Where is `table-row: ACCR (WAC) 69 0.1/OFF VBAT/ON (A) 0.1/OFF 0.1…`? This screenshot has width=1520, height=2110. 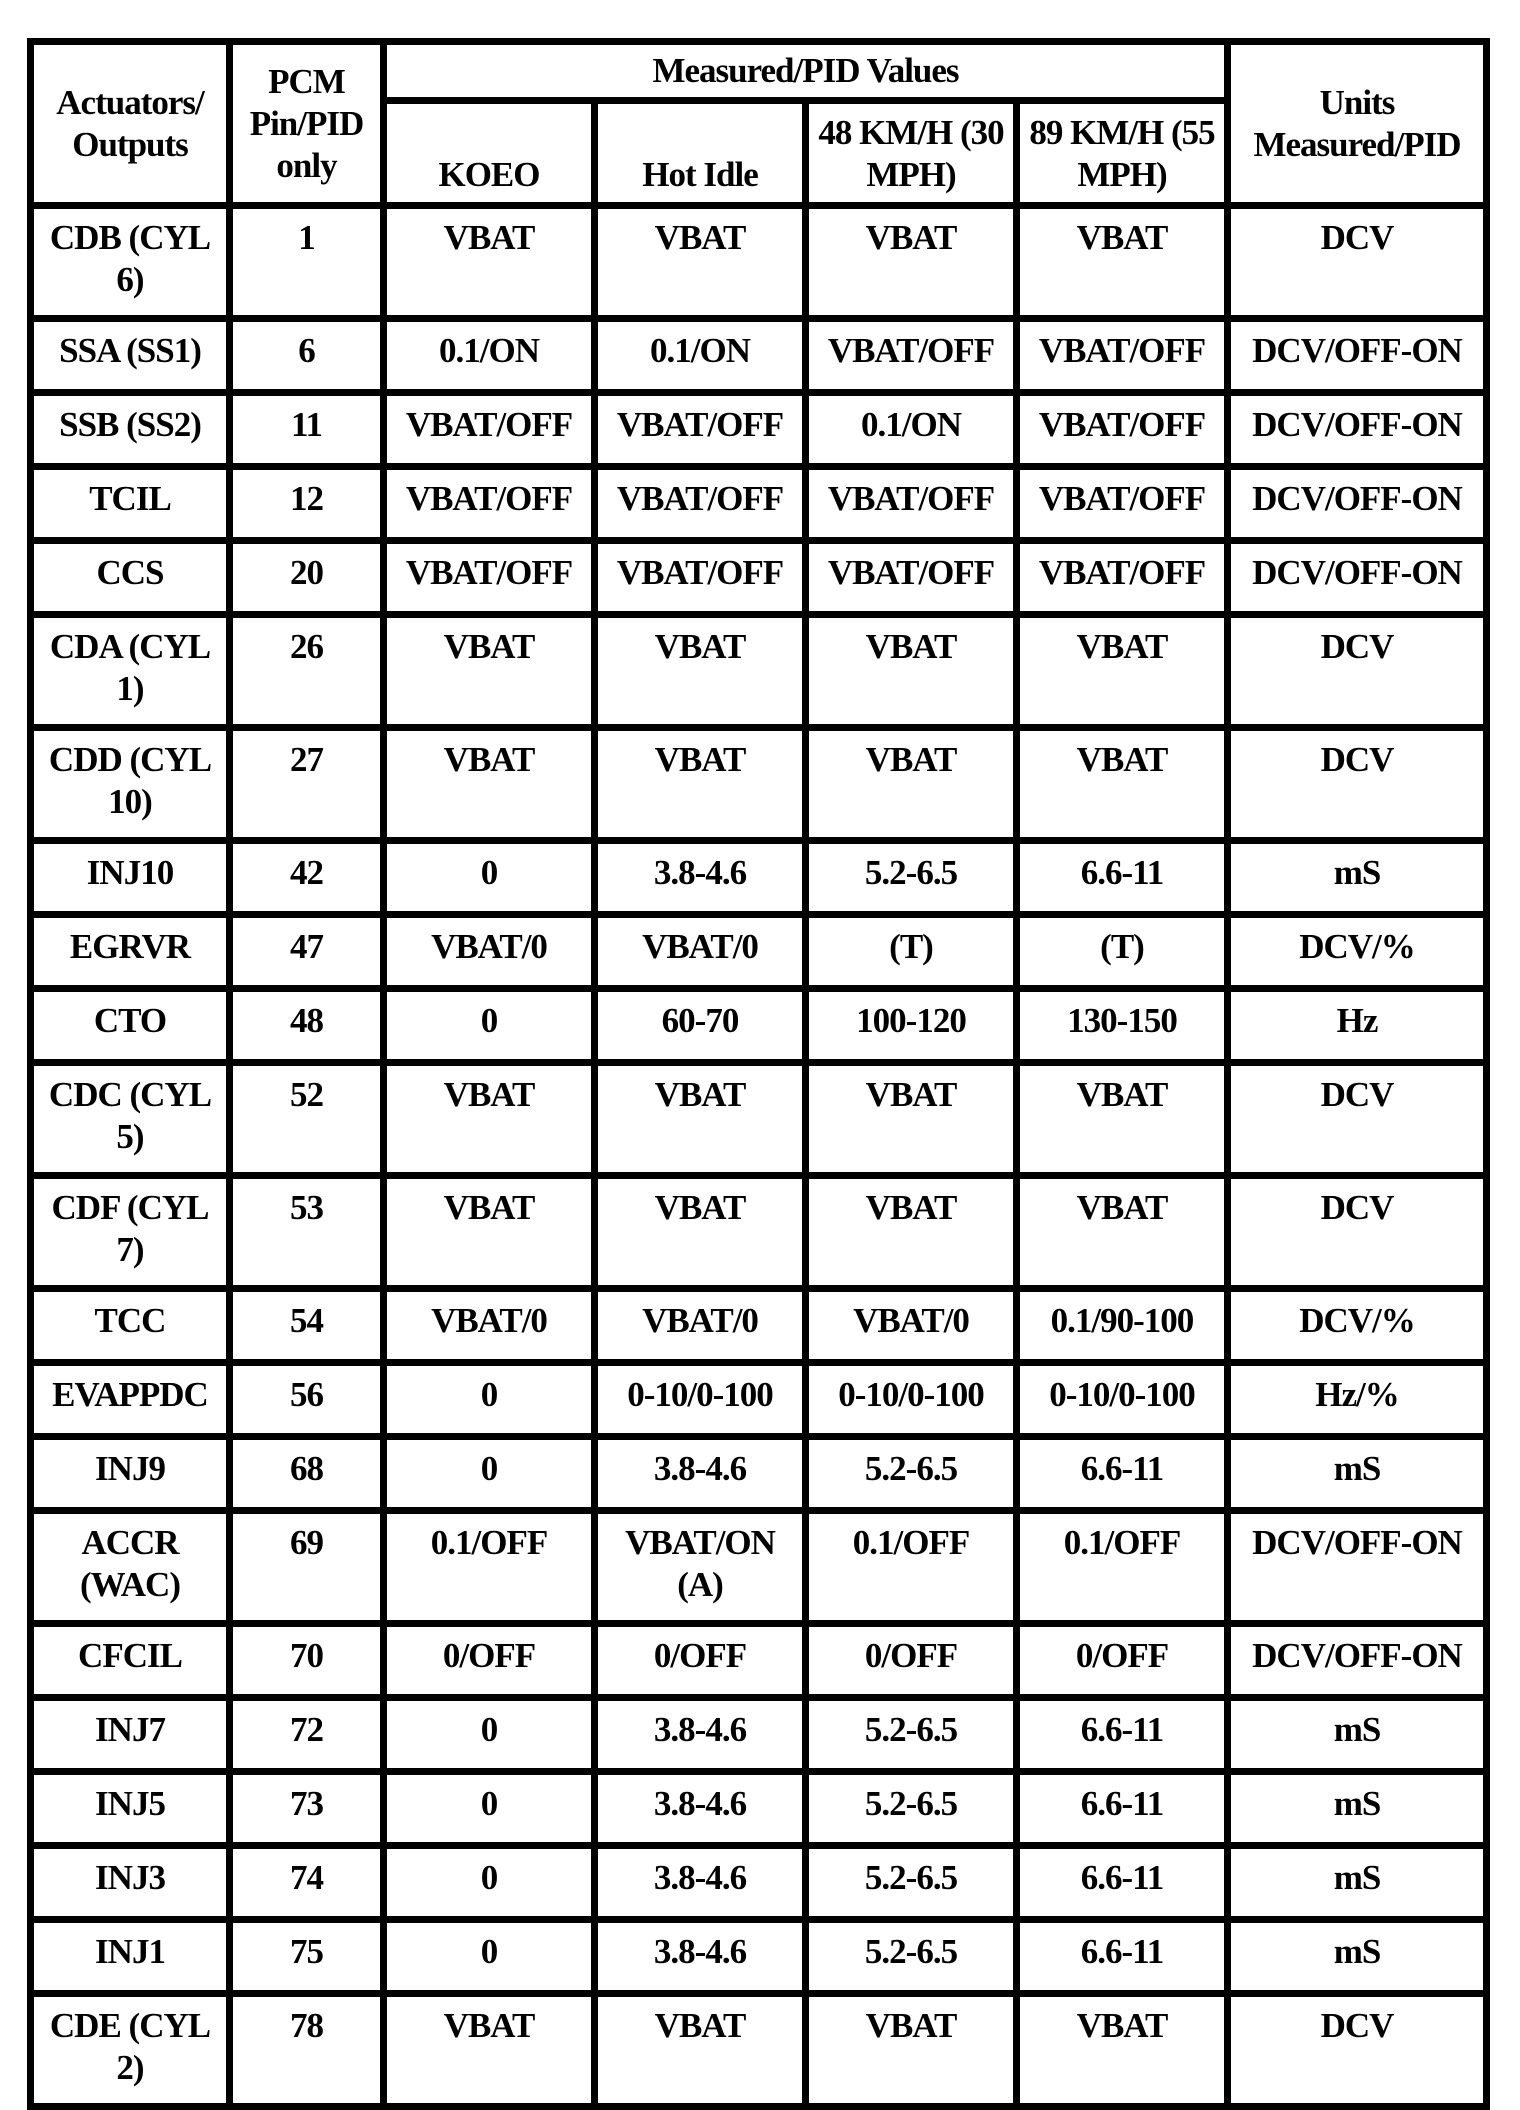 table-row: ACCR (WAC) 69 0.1/OFF VBAT/ON (A) 0.1/OFF 0.1… is located at coordinates (758, 1567).